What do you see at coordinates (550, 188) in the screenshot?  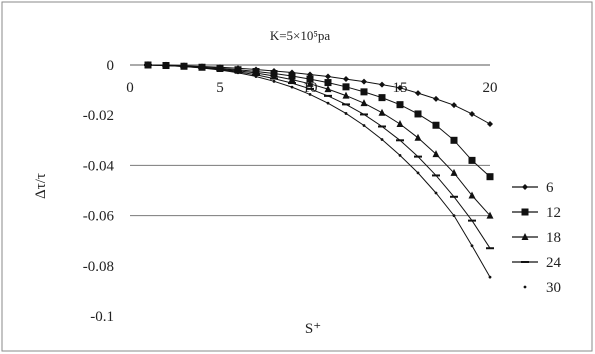 I see `legend-label: 6` at bounding box center [550, 188].